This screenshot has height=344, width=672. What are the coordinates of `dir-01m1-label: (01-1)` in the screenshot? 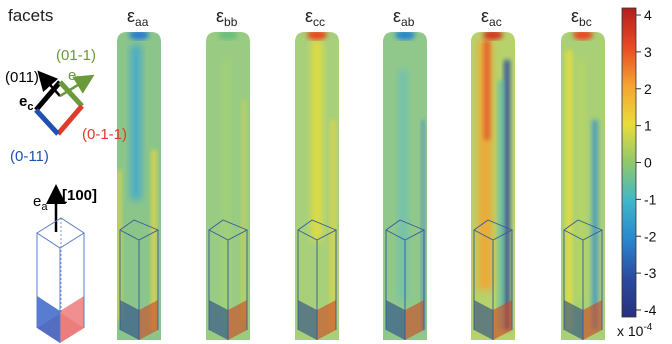 It's located at (76, 55).